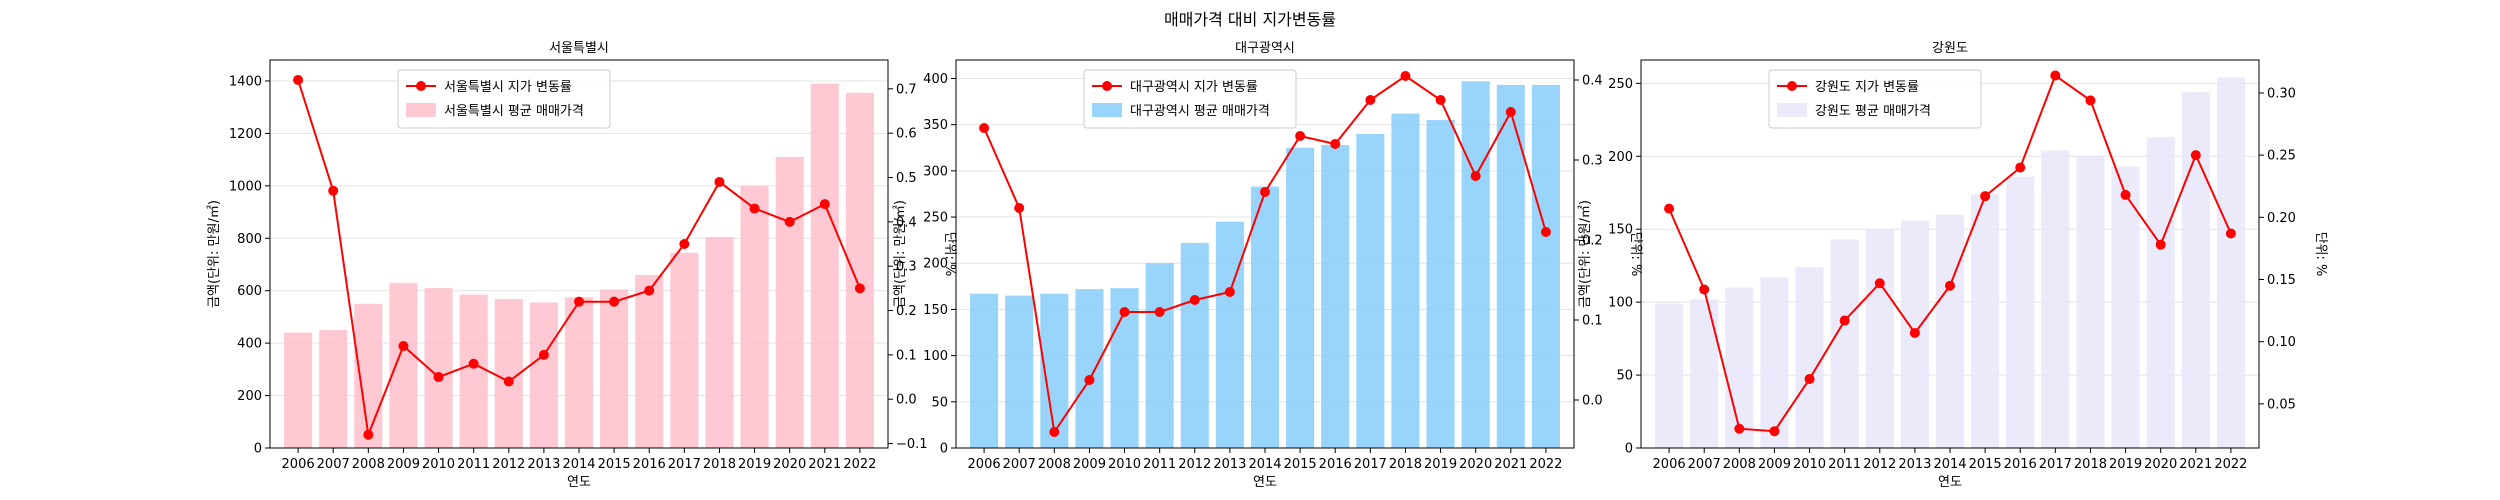 This screenshot has height=500, width=2500. I want to click on y2-tick-label: 0.25, so click(2281, 156).